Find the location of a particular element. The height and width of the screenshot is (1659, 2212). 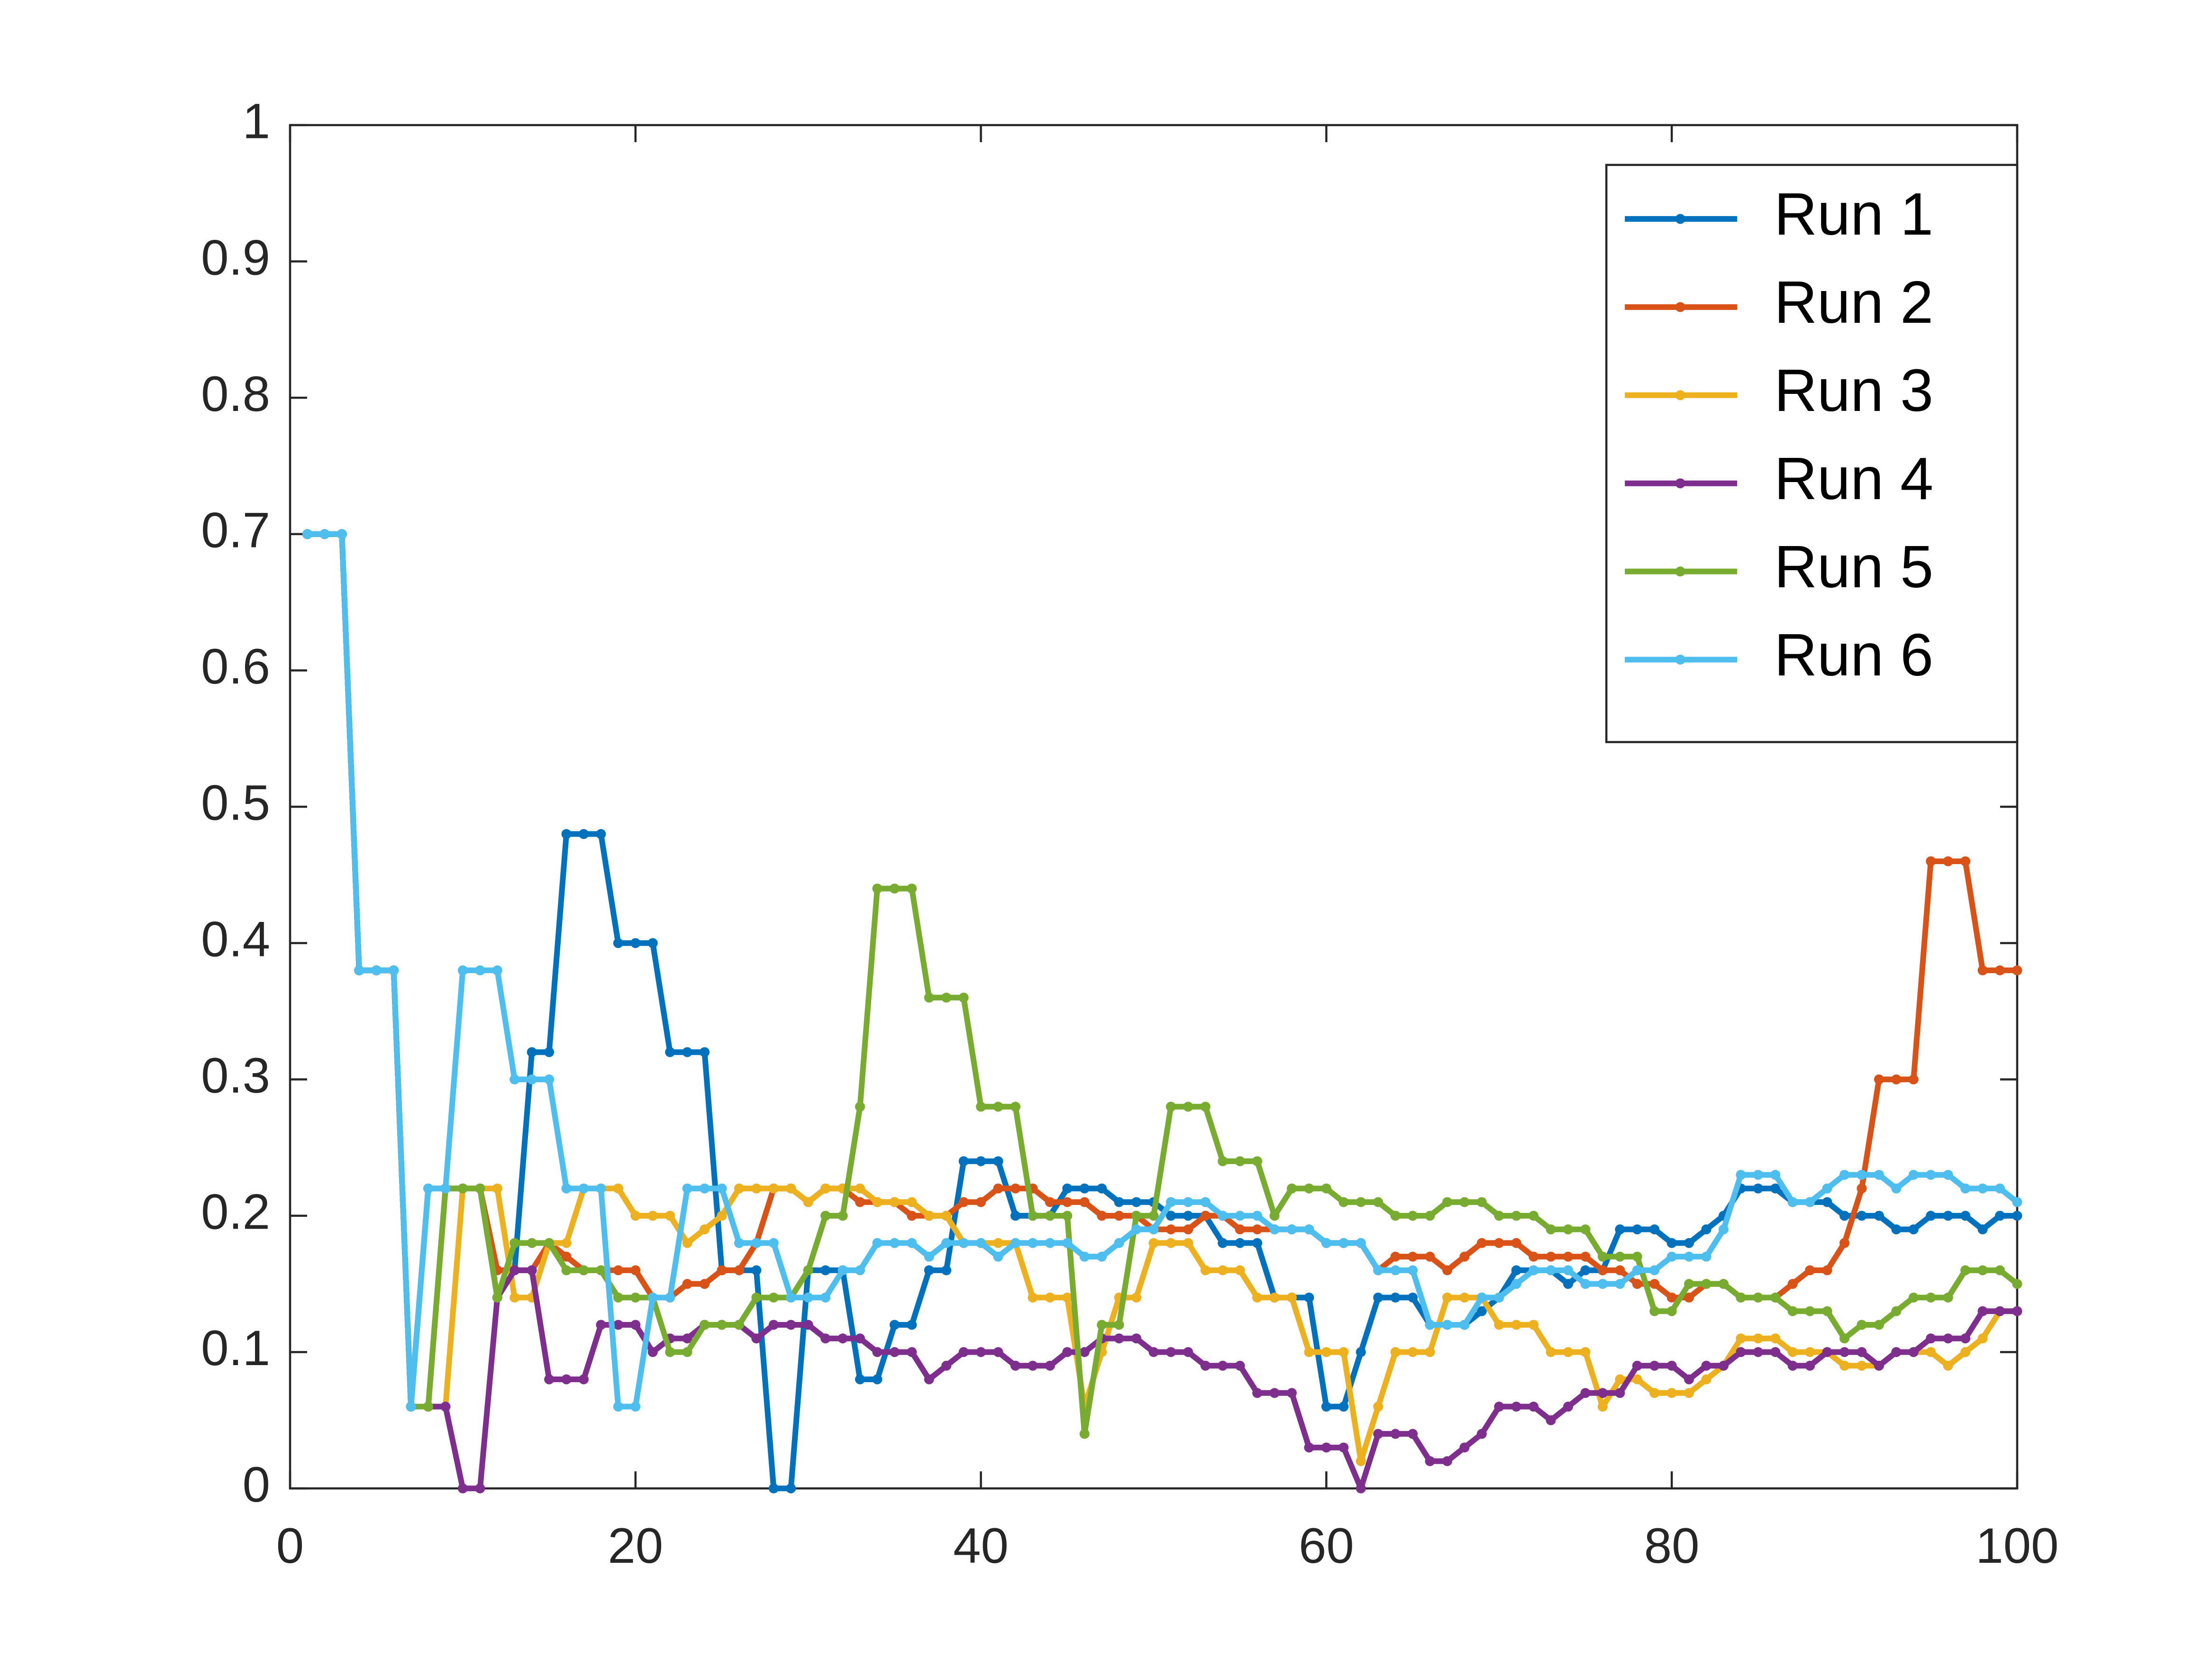

x-tick-label: 40 is located at coordinates (981, 1546).